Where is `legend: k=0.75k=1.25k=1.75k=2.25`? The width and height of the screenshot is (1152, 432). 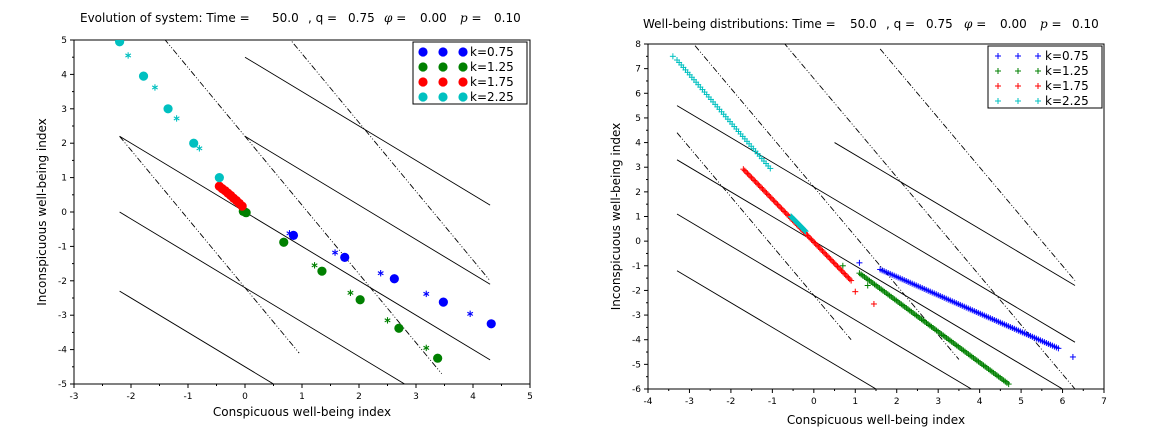
legend: k=0.75k=1.25k=1.75k=2.25 is located at coordinates (1045, 77).